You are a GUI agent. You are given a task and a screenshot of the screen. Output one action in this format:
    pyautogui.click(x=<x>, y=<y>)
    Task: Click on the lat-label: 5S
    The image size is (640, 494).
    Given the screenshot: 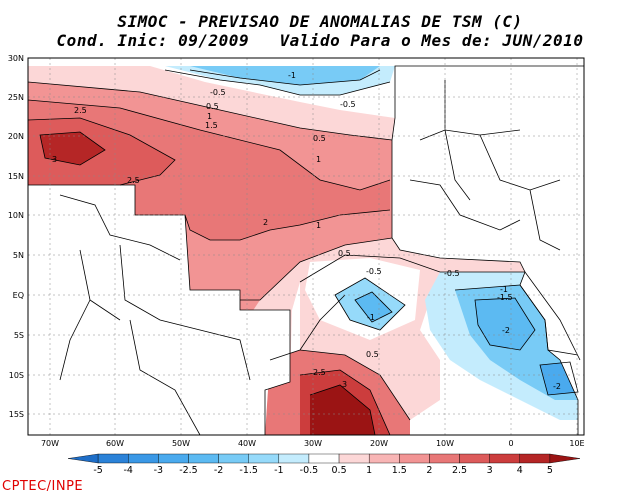 What is the action you would take?
    pyautogui.click(x=19, y=335)
    